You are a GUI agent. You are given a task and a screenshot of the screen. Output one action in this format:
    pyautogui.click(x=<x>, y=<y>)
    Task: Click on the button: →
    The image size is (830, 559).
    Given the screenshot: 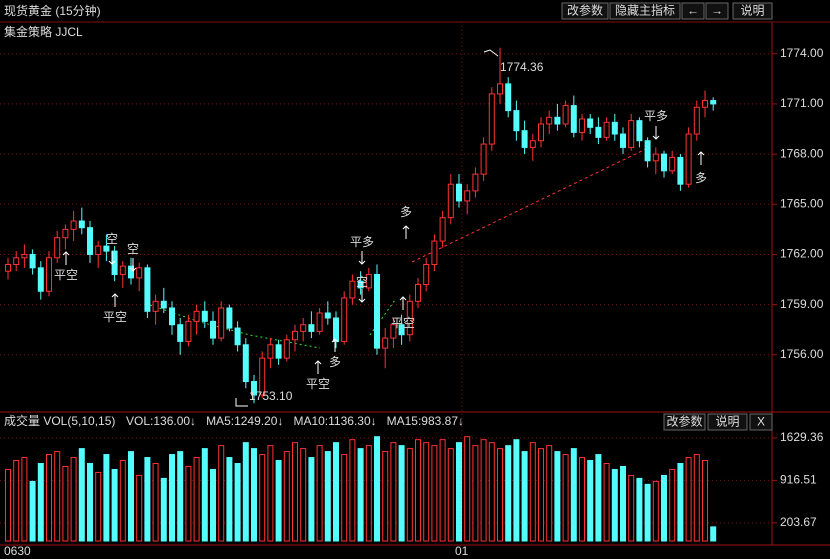 What is the action you would take?
    pyautogui.click(x=717, y=11)
    